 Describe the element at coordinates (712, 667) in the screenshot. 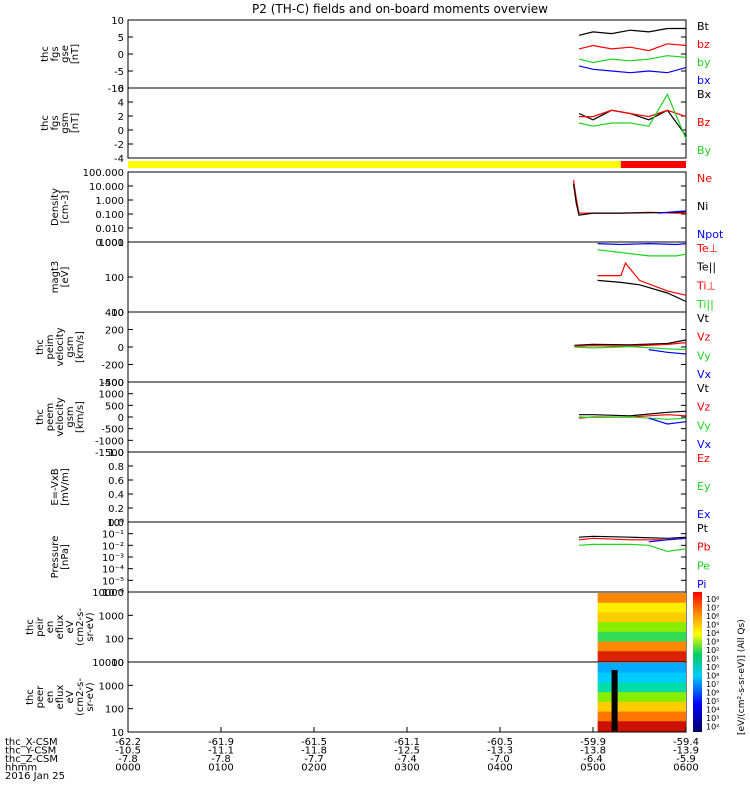

I see `colorbar-label: 10⁰` at that location.